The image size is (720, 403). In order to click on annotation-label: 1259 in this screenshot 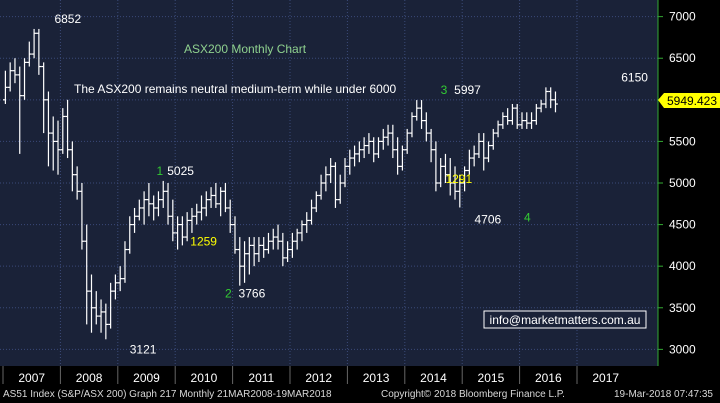, I will do `click(203, 241)`.